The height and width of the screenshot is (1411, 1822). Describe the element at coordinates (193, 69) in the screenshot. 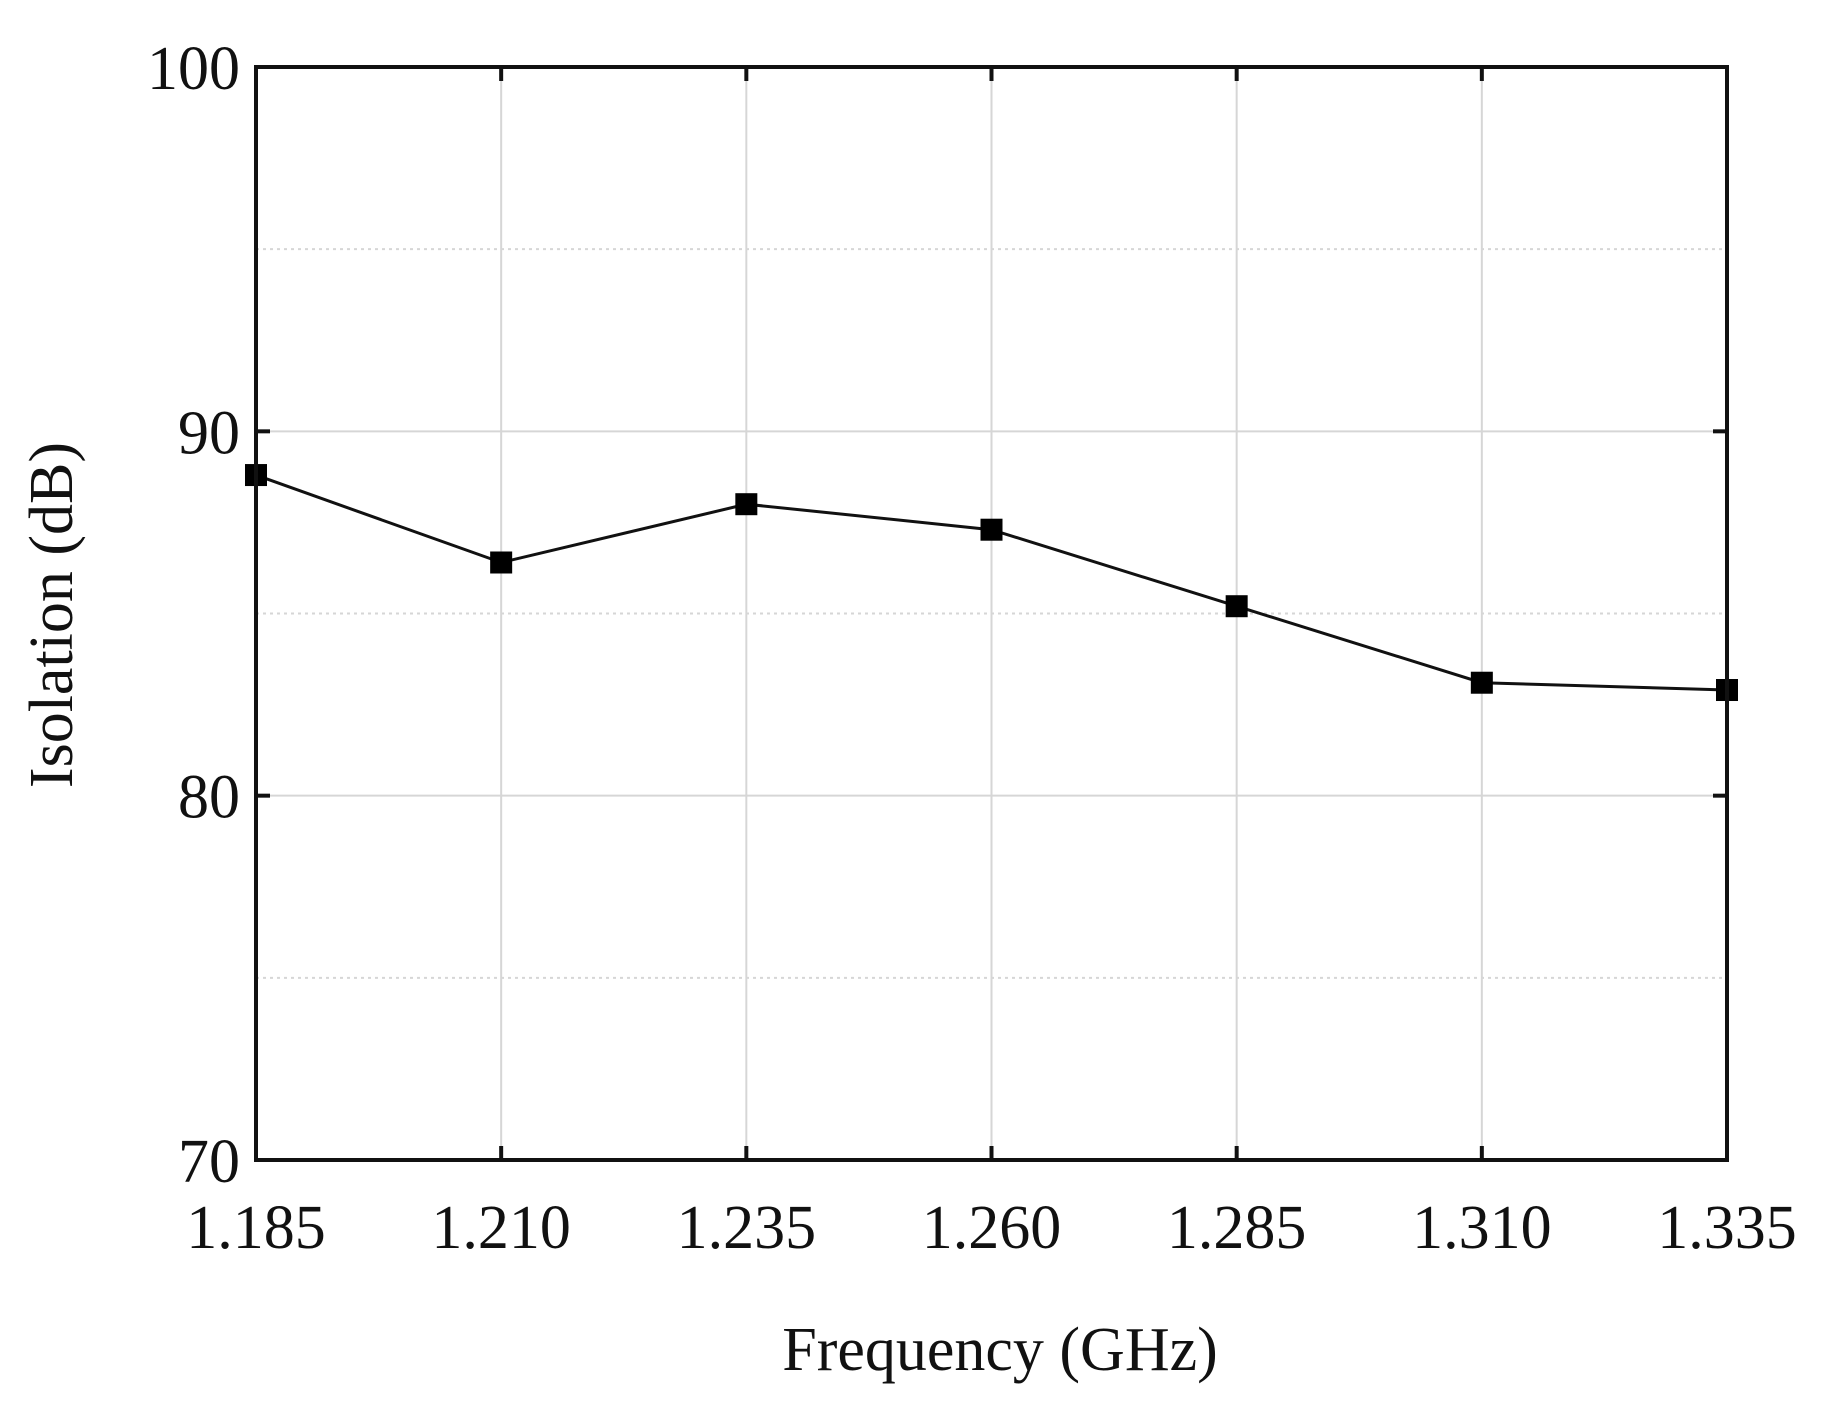

I see `y-tick-label: 100` at that location.